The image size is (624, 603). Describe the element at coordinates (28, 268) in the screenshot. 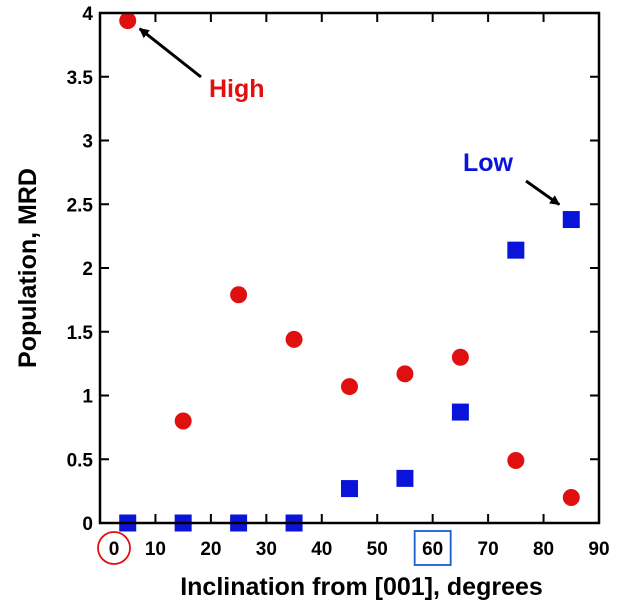

I see `y-axis-title: Population, MRD` at that location.